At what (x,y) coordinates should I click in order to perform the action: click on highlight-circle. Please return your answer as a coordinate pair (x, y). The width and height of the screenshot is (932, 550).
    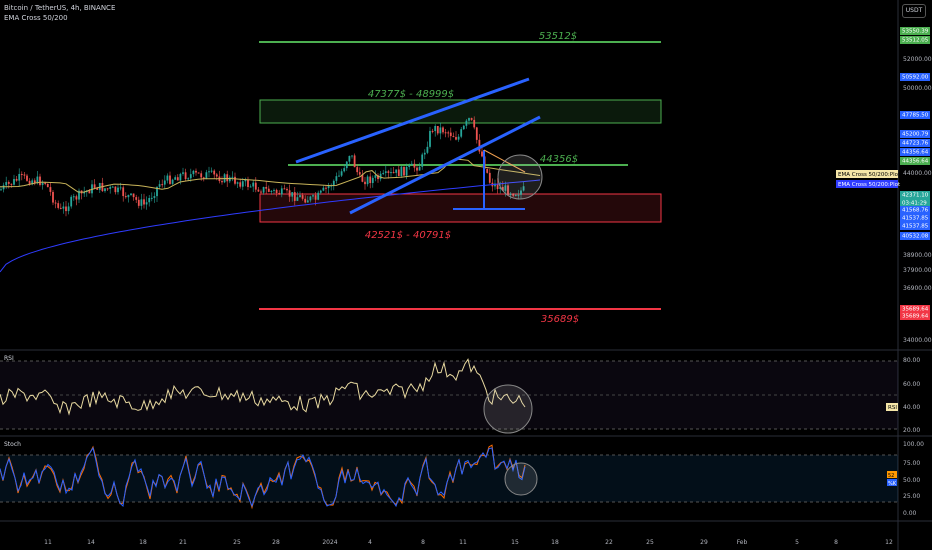
    Looking at the image, I should click on (520, 177).